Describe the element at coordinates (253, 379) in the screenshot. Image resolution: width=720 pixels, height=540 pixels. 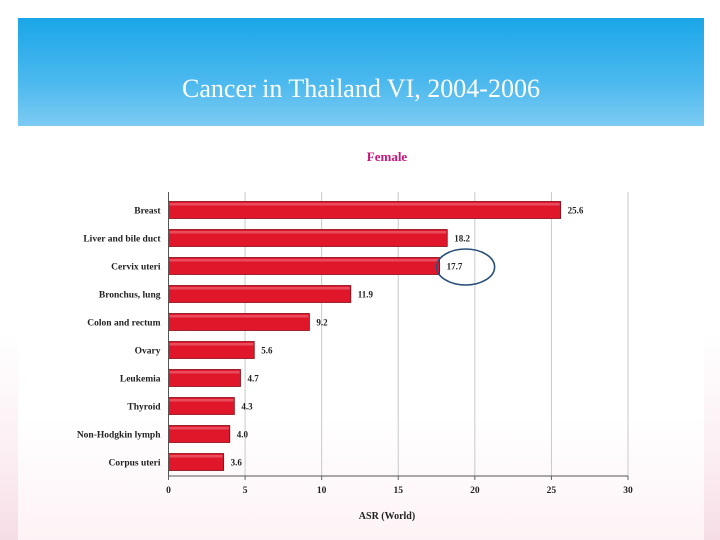
I see `value-label: 4.7` at that location.